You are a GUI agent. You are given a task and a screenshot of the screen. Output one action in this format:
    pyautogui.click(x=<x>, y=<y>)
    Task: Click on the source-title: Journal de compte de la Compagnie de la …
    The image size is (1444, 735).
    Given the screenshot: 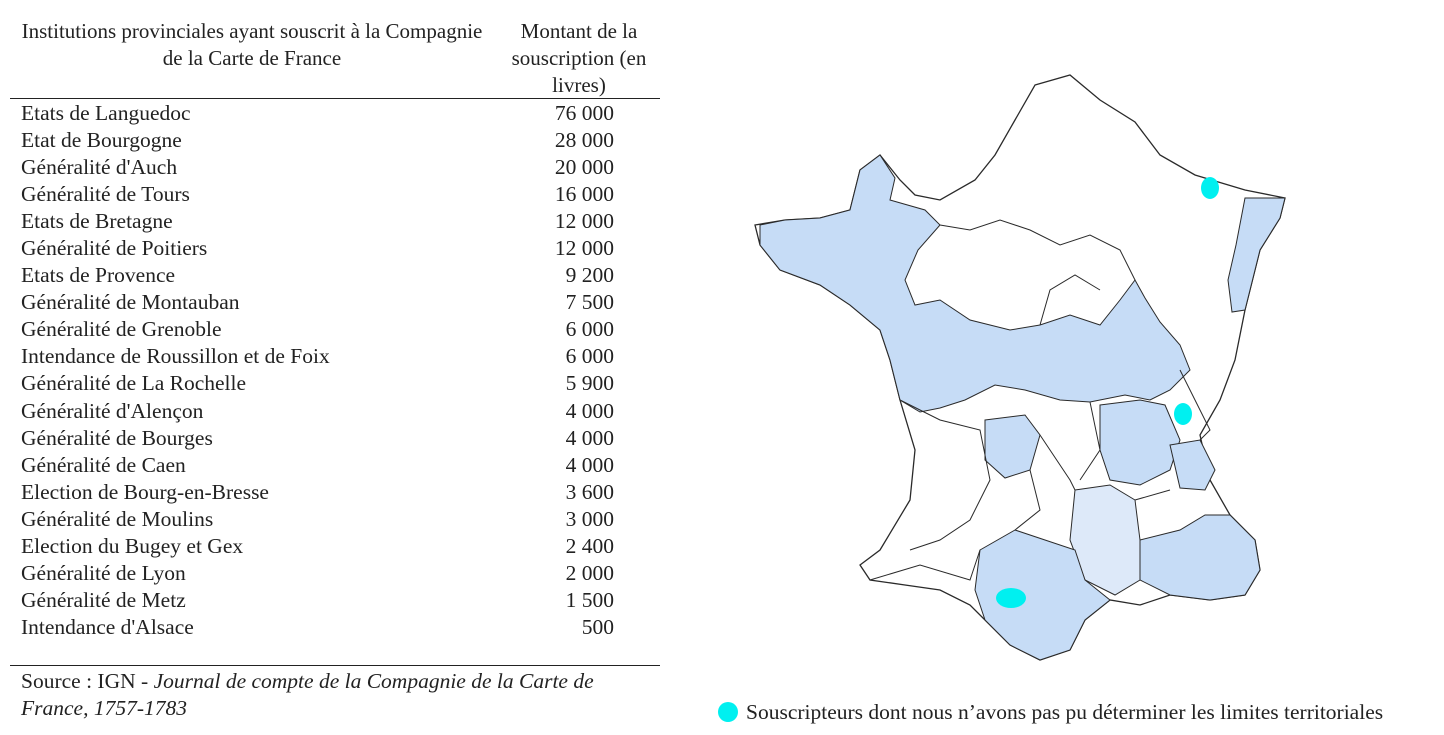 What is the action you would take?
    pyautogui.click(x=307, y=694)
    